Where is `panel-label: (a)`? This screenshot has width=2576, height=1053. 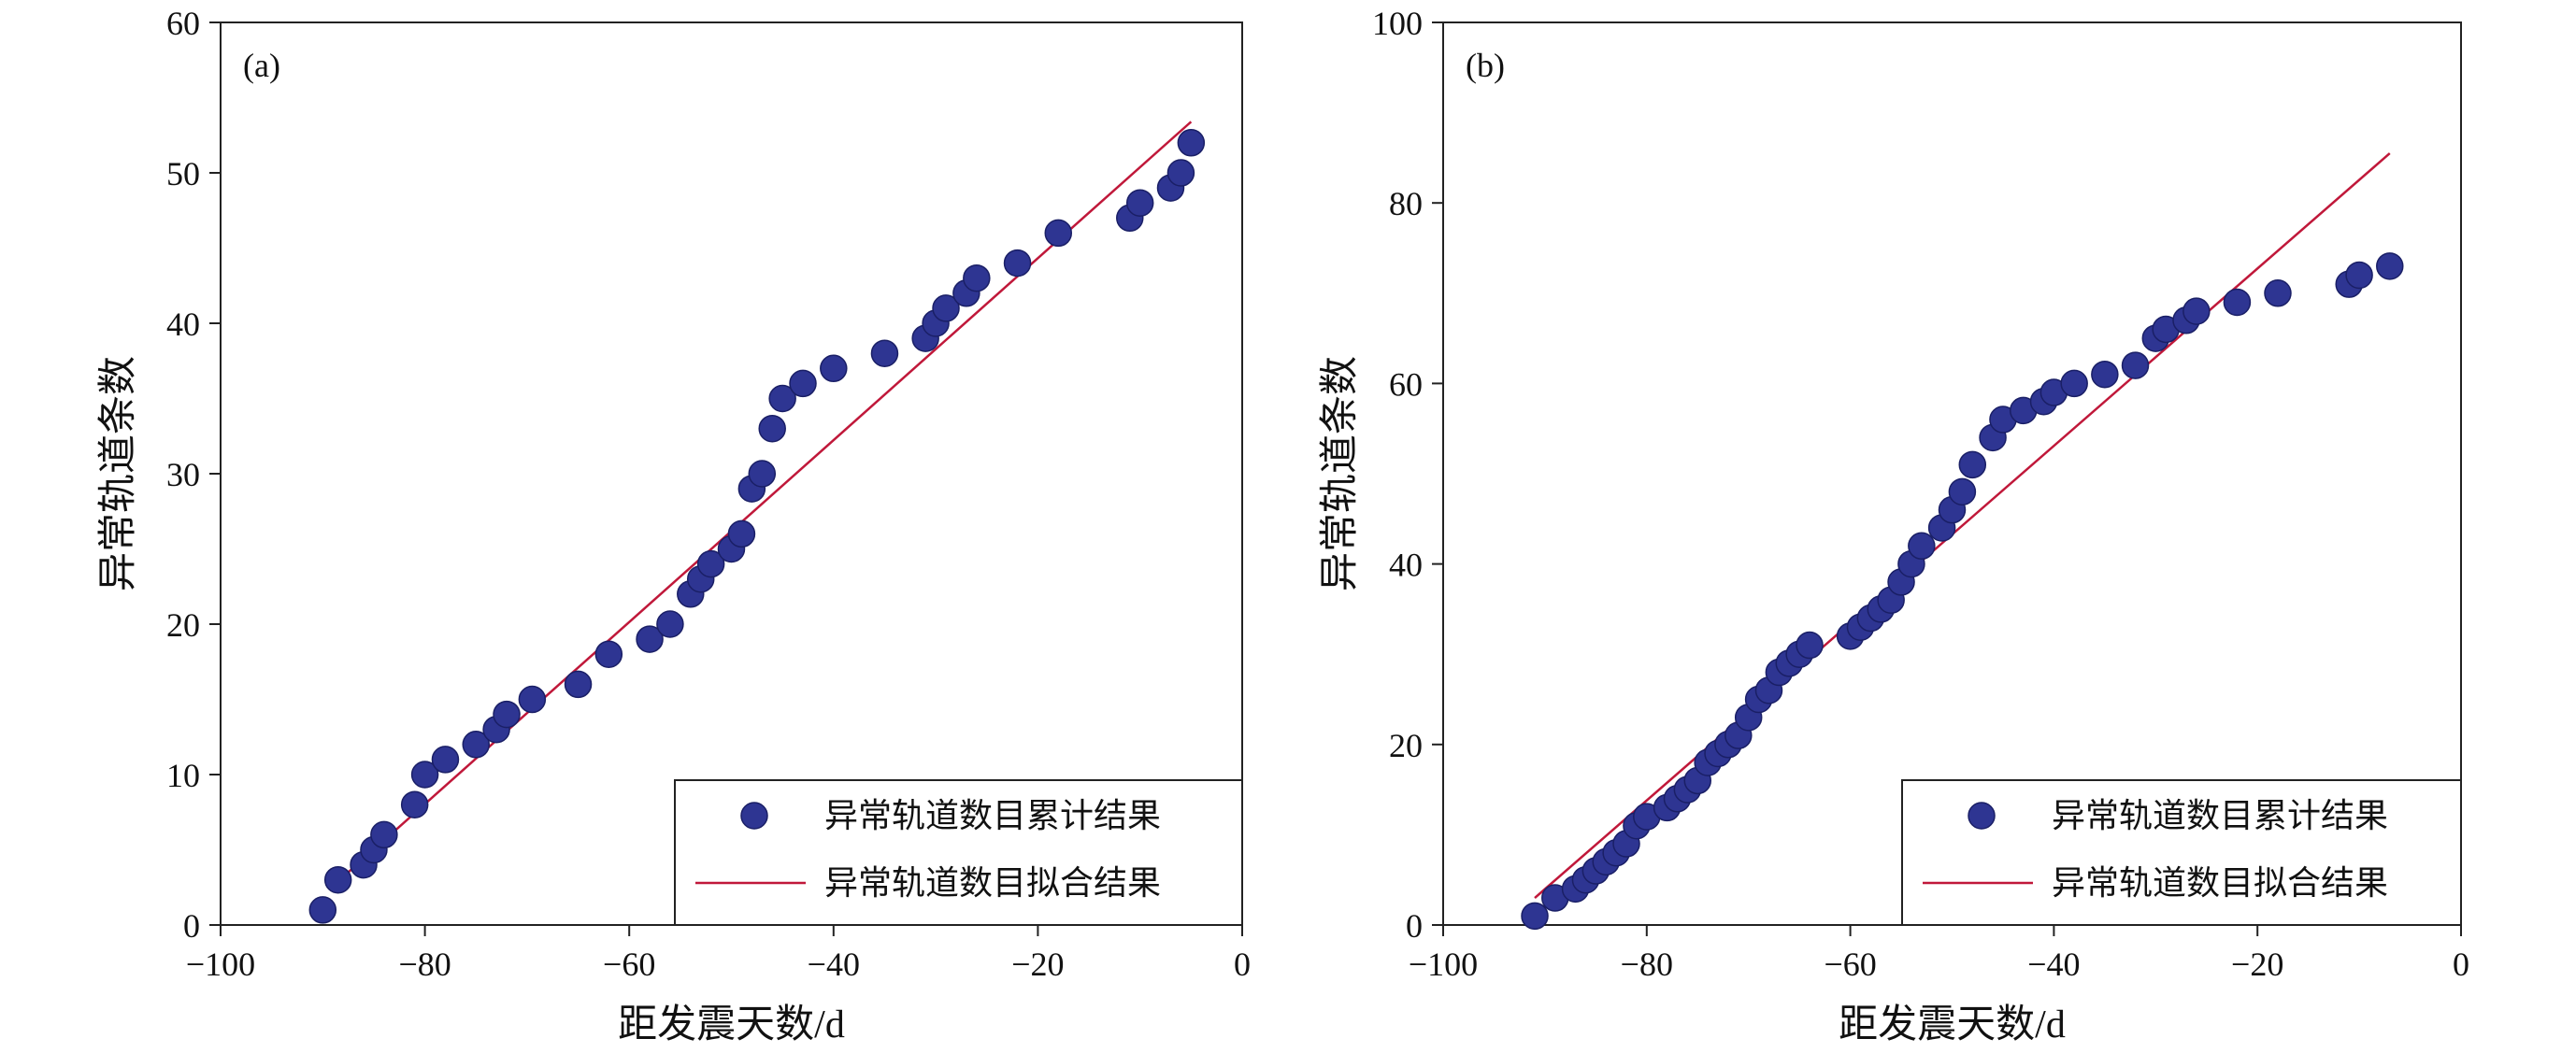
panel-label: (a) is located at coordinates (261, 65).